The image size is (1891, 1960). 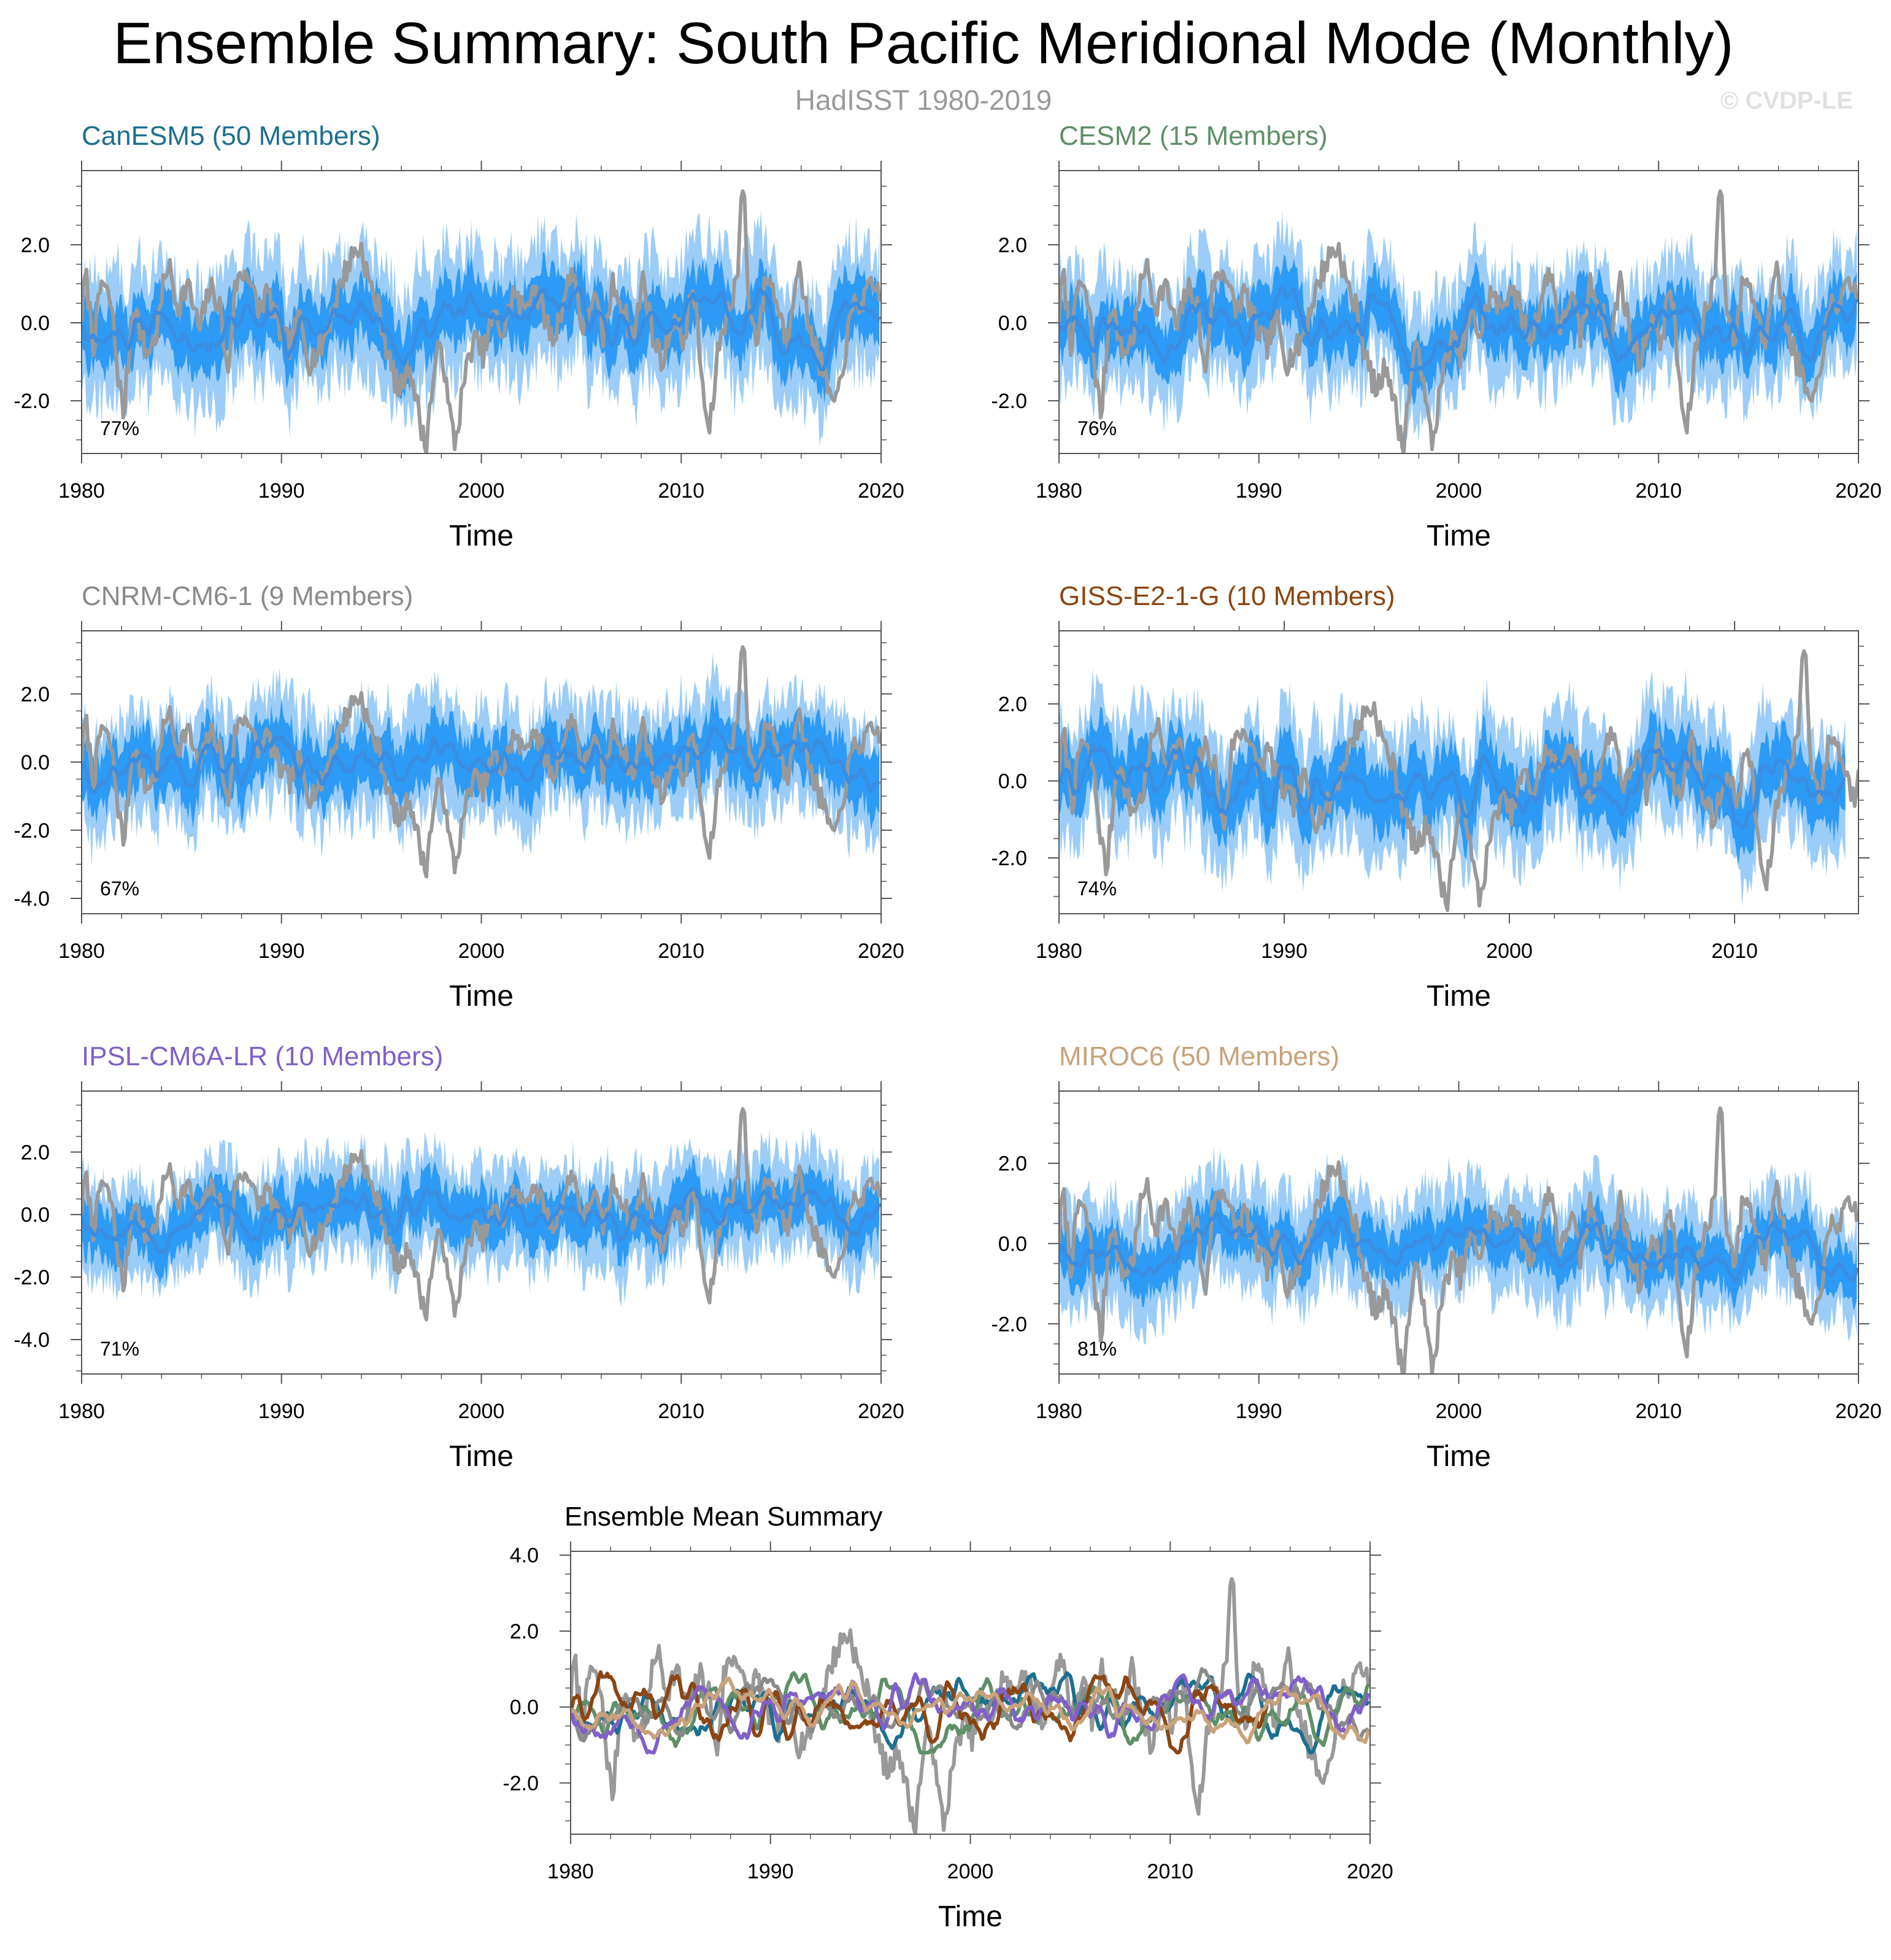 I want to click on ipsl-xtick-label: 2020, so click(x=881, y=1411).